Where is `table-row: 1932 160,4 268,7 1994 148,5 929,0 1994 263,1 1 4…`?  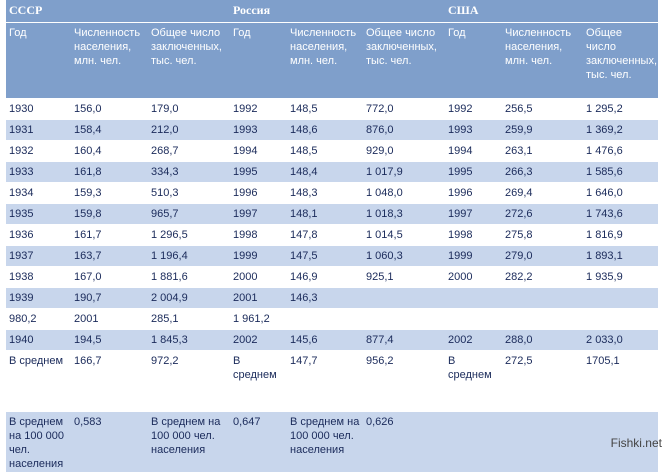
table-row: 1932 160,4 268,7 1994 148,5 929,0 1994 263,1 1 4… is located at coordinates (332, 150).